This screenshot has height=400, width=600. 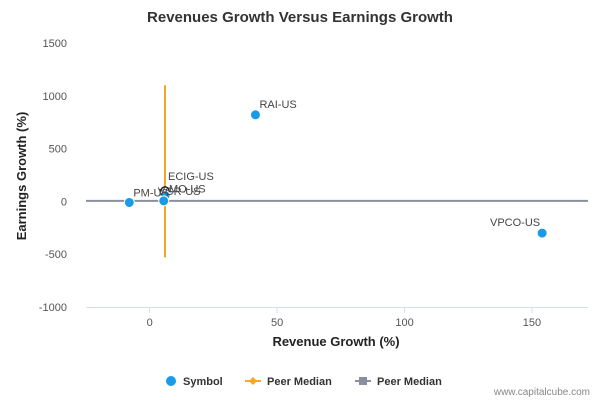 What do you see at coordinates (191, 177) in the screenshot?
I see `data-point-label: ECIG-US` at bounding box center [191, 177].